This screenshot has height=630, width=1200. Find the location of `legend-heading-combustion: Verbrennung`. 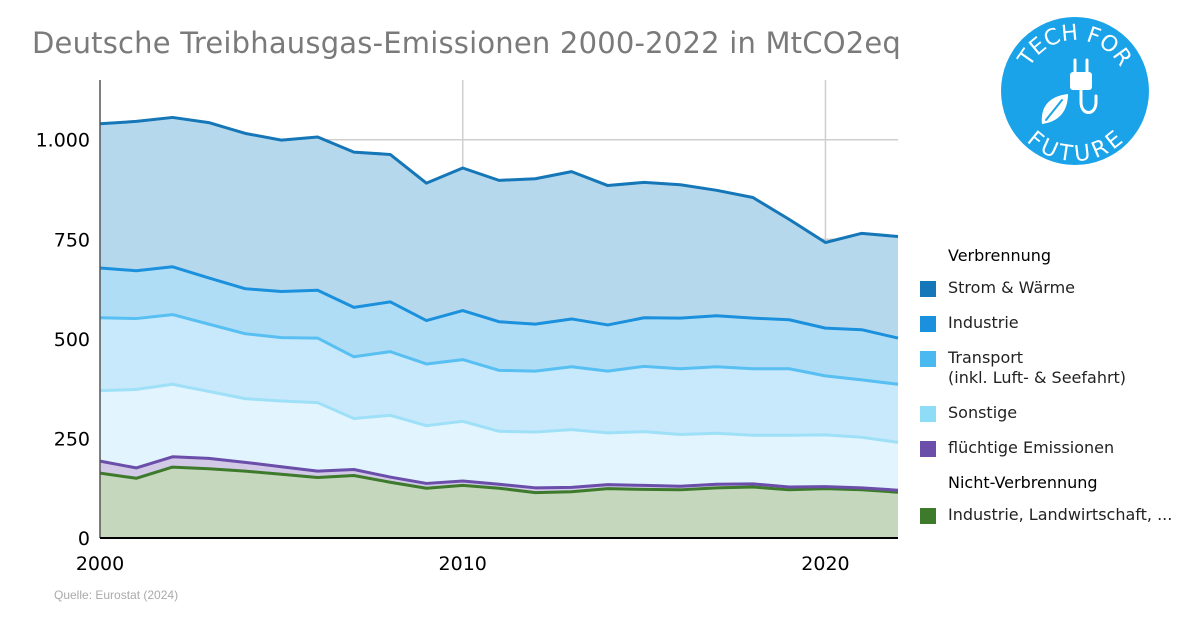

legend-heading-combustion: Verbrennung is located at coordinates (1000, 255).